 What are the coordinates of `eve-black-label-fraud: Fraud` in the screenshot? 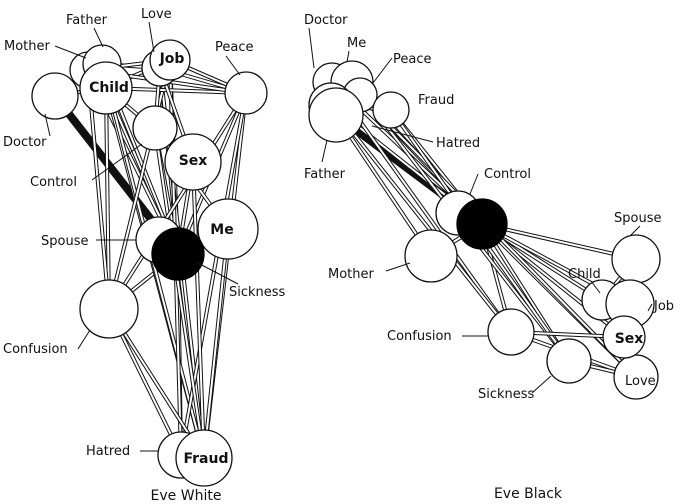 It's located at (436, 100).